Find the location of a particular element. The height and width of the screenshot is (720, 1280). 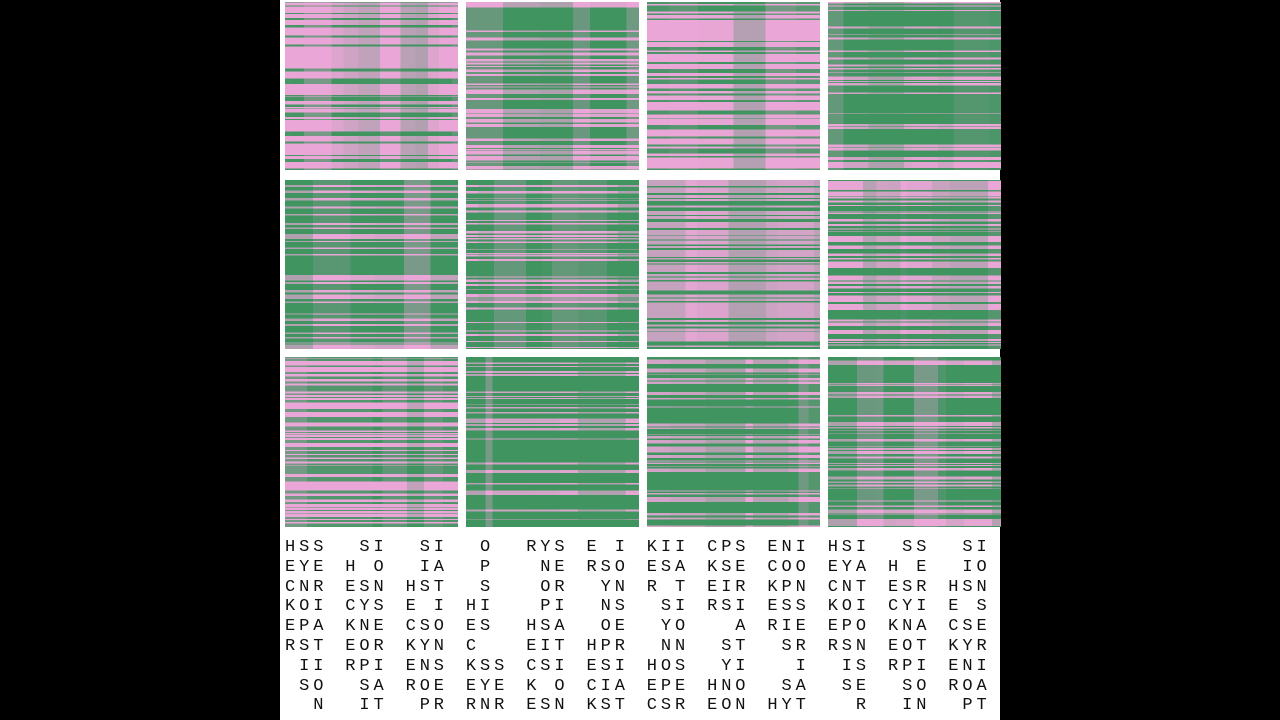

text-group: C is located at coordinates (487, 646).